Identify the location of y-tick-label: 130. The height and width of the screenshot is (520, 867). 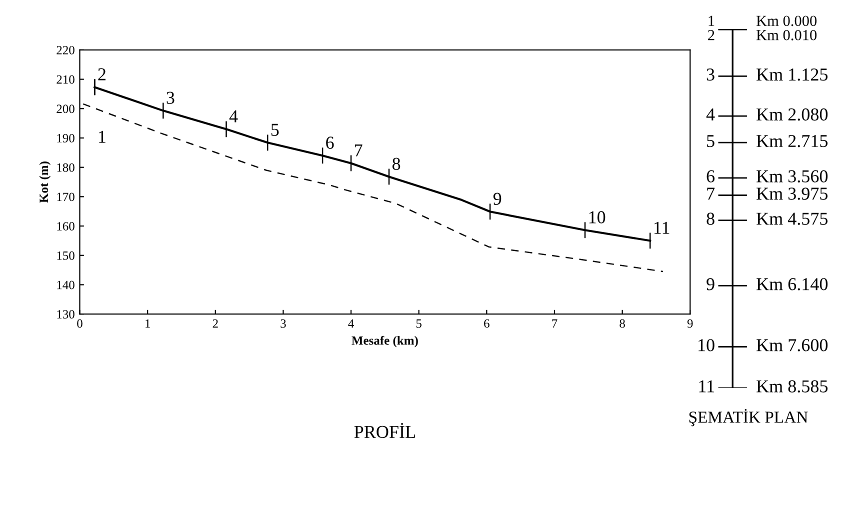
(65, 314).